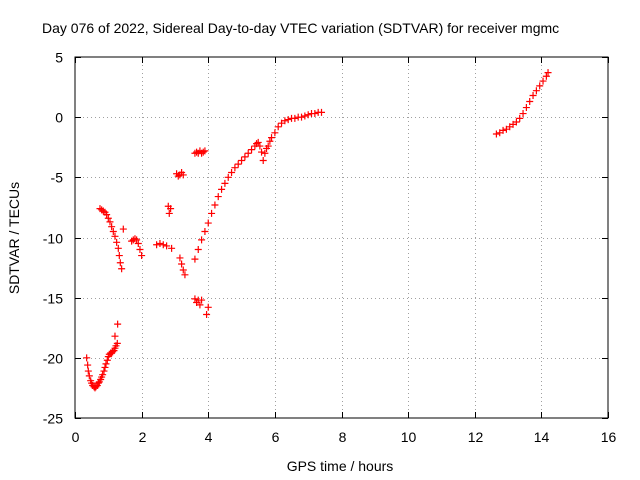 This screenshot has width=640, height=480. Describe the element at coordinates (53, 299) in the screenshot. I see `y-tick-label: -15` at that location.